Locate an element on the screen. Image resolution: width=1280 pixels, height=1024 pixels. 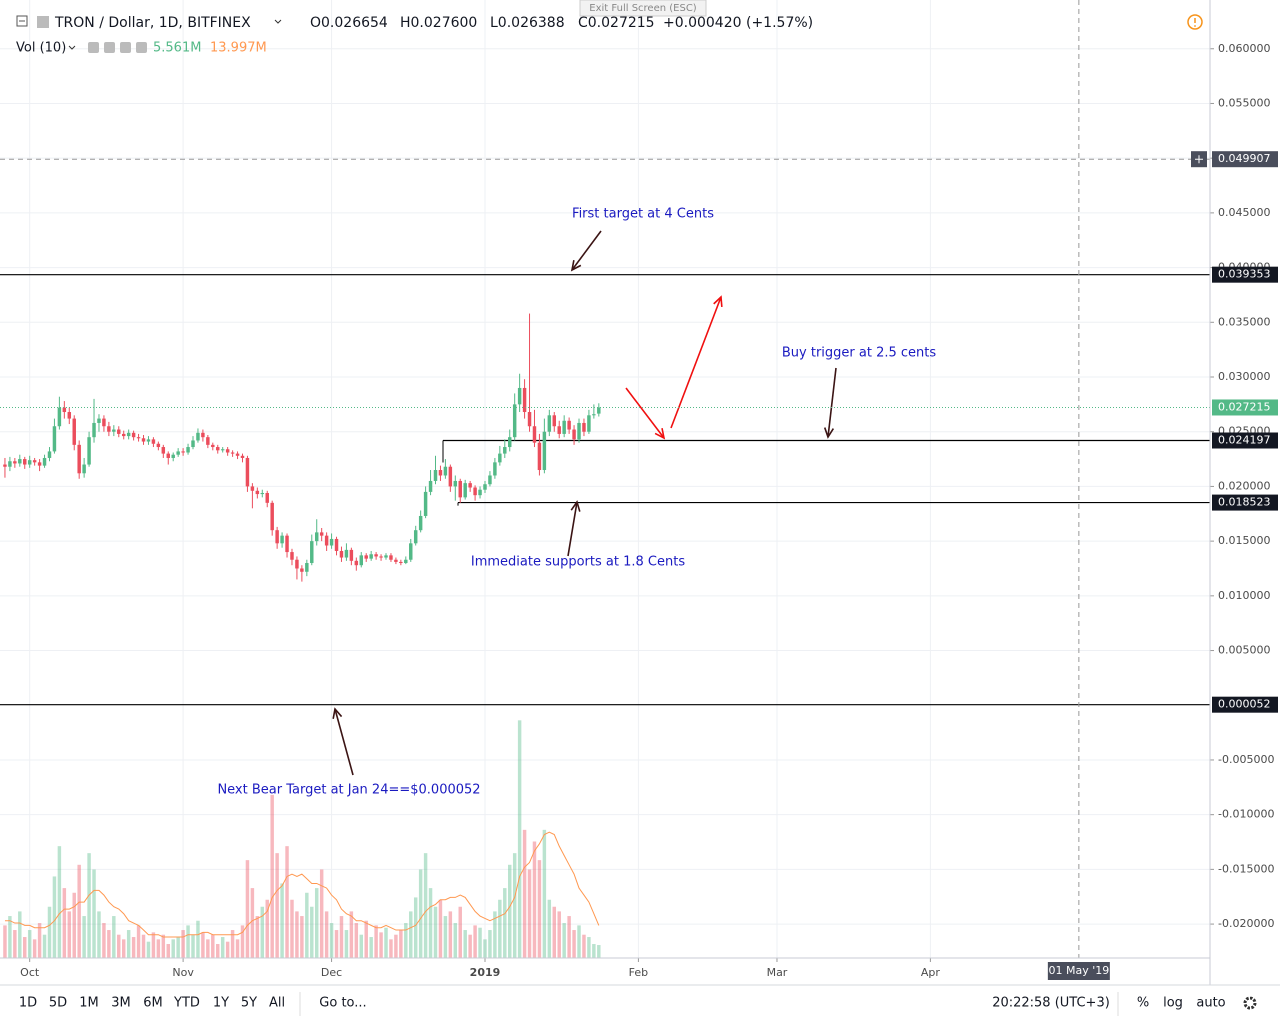
scale-option: % is located at coordinates (1143, 1003).